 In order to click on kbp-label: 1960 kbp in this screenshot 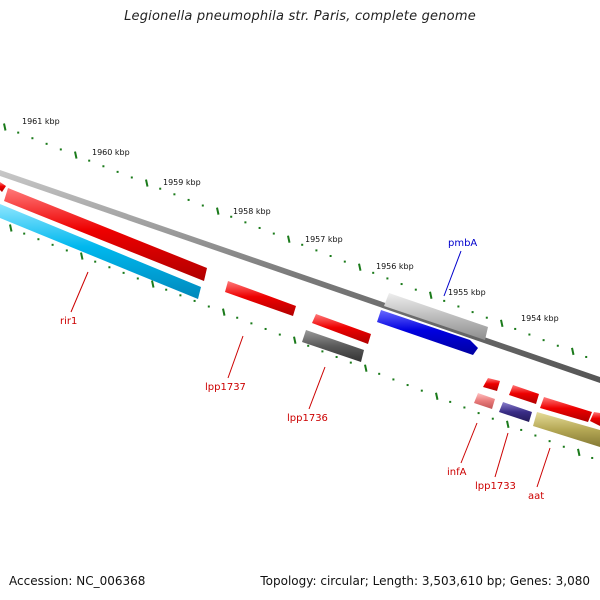, I will do `click(111, 152)`.